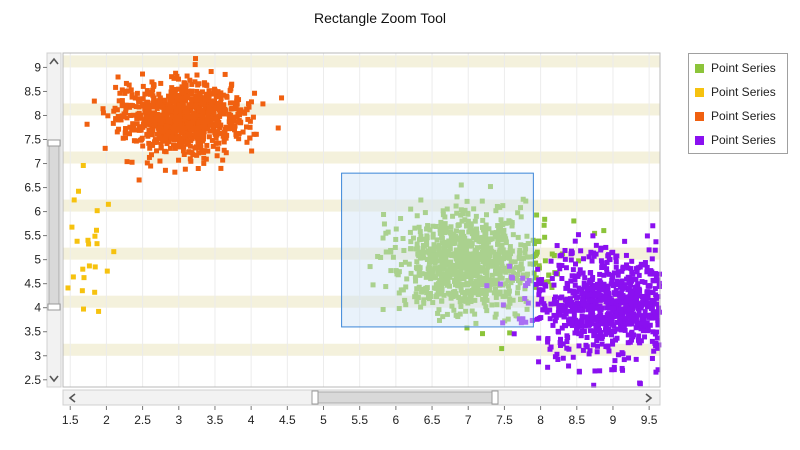 This screenshot has width=800, height=450. What do you see at coordinates (54, 307) in the screenshot?
I see `vertical-scroll-handle-bottom` at bounding box center [54, 307].